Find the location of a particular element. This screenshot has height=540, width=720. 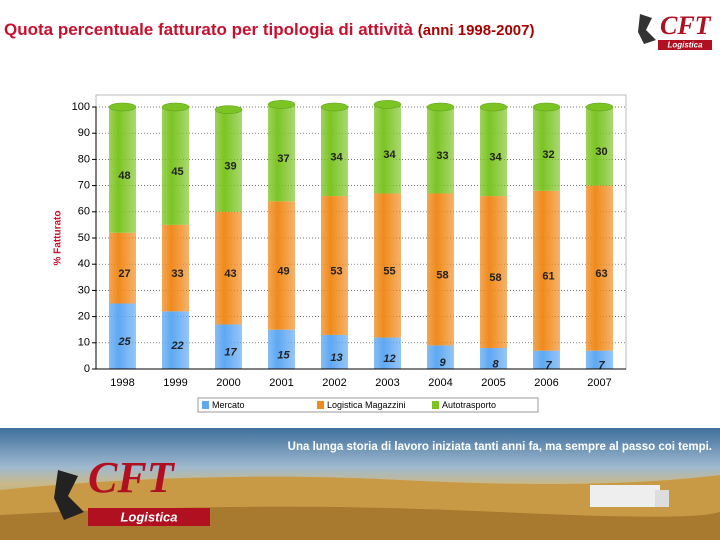

banner-logo-sub: Logistica is located at coordinates (148, 516).